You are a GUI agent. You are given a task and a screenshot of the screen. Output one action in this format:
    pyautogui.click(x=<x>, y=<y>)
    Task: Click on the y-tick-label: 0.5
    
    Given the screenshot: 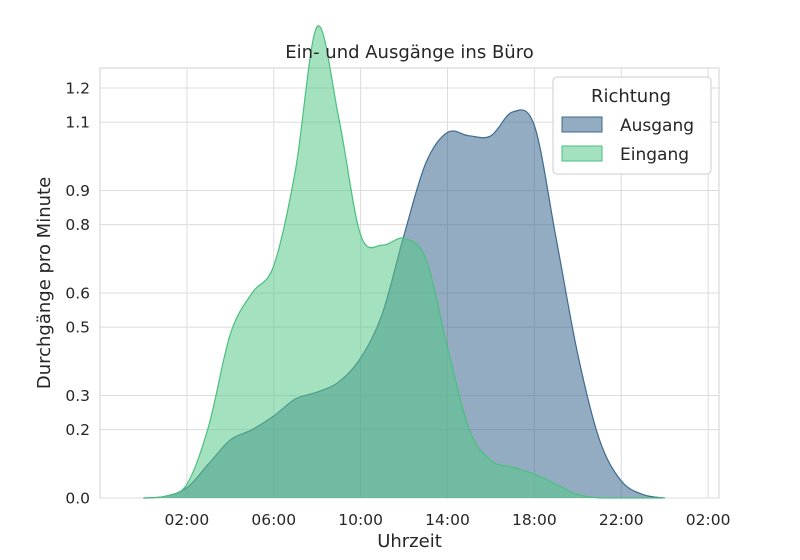 What is the action you would take?
    pyautogui.click(x=77, y=328)
    